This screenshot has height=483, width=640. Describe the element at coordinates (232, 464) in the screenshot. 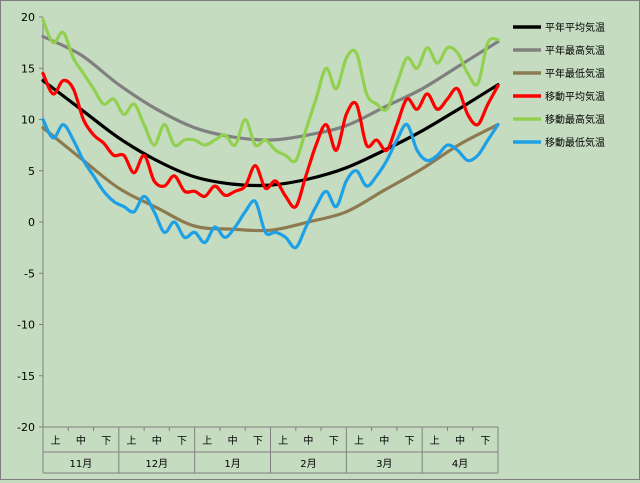

I see `month-label: 1月` at that location.